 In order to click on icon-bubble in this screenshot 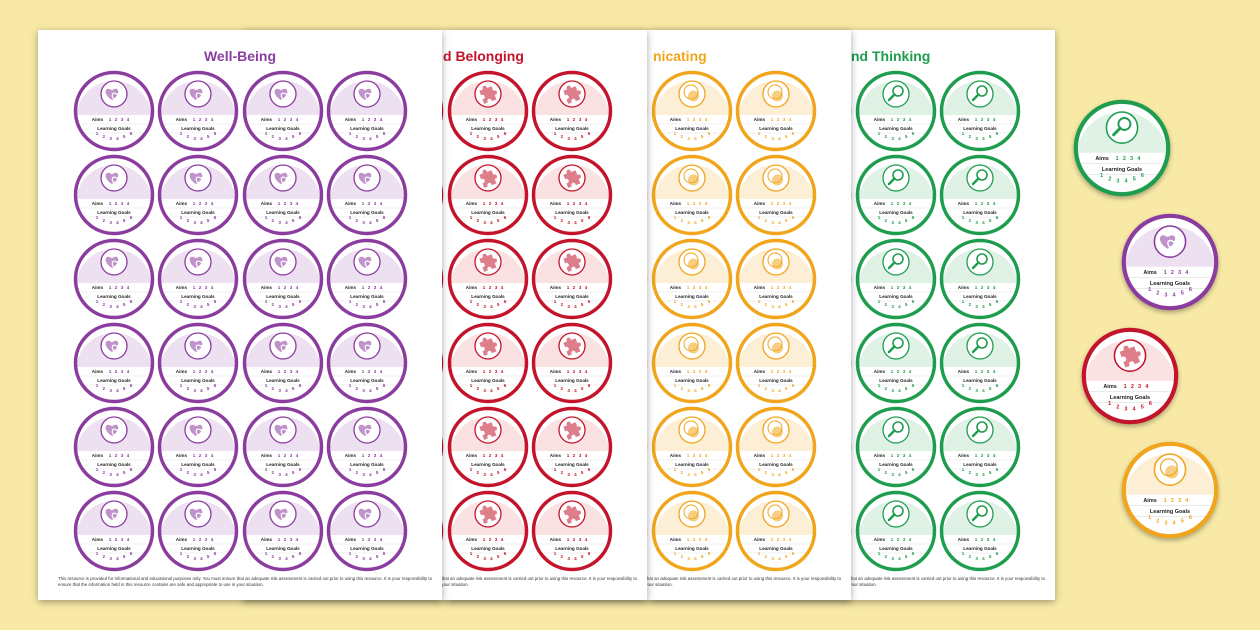, I will do `click(777, 516)`.